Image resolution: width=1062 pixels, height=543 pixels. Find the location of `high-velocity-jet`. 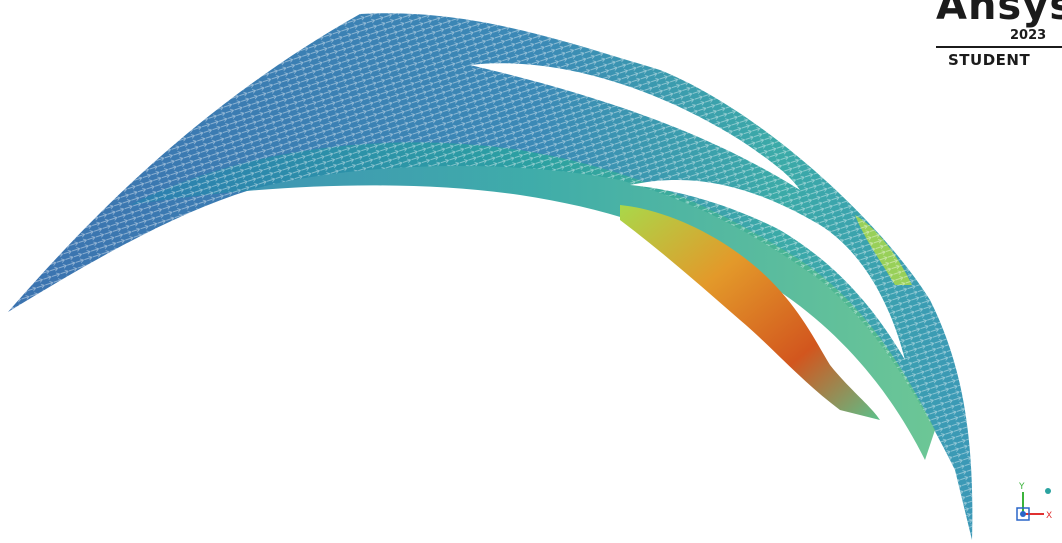

high-velocity-jet is located at coordinates (750, 312).